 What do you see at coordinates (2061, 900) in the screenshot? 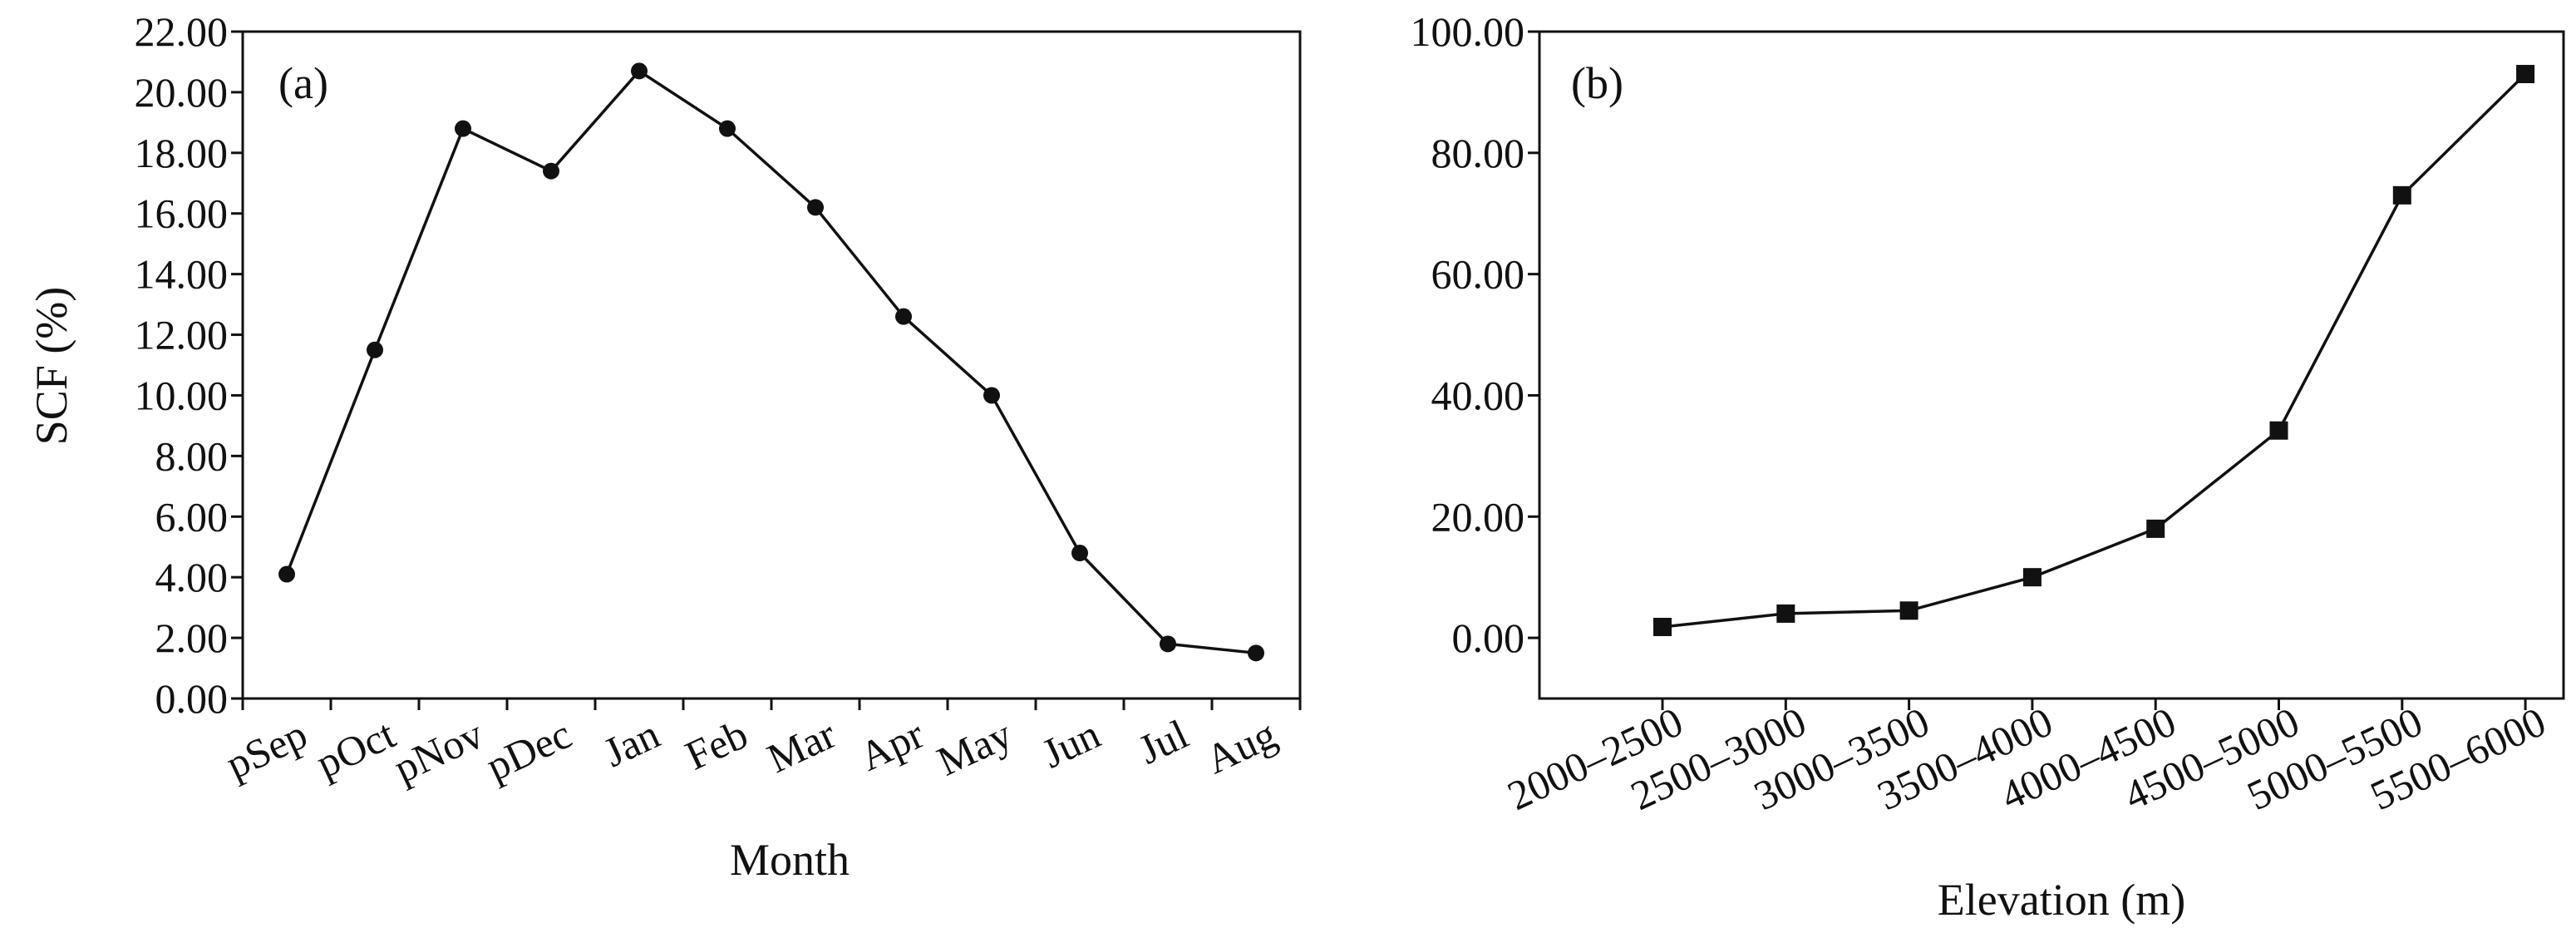
I see `panel-b-x-axis-title: Elevation (m)` at bounding box center [2061, 900].